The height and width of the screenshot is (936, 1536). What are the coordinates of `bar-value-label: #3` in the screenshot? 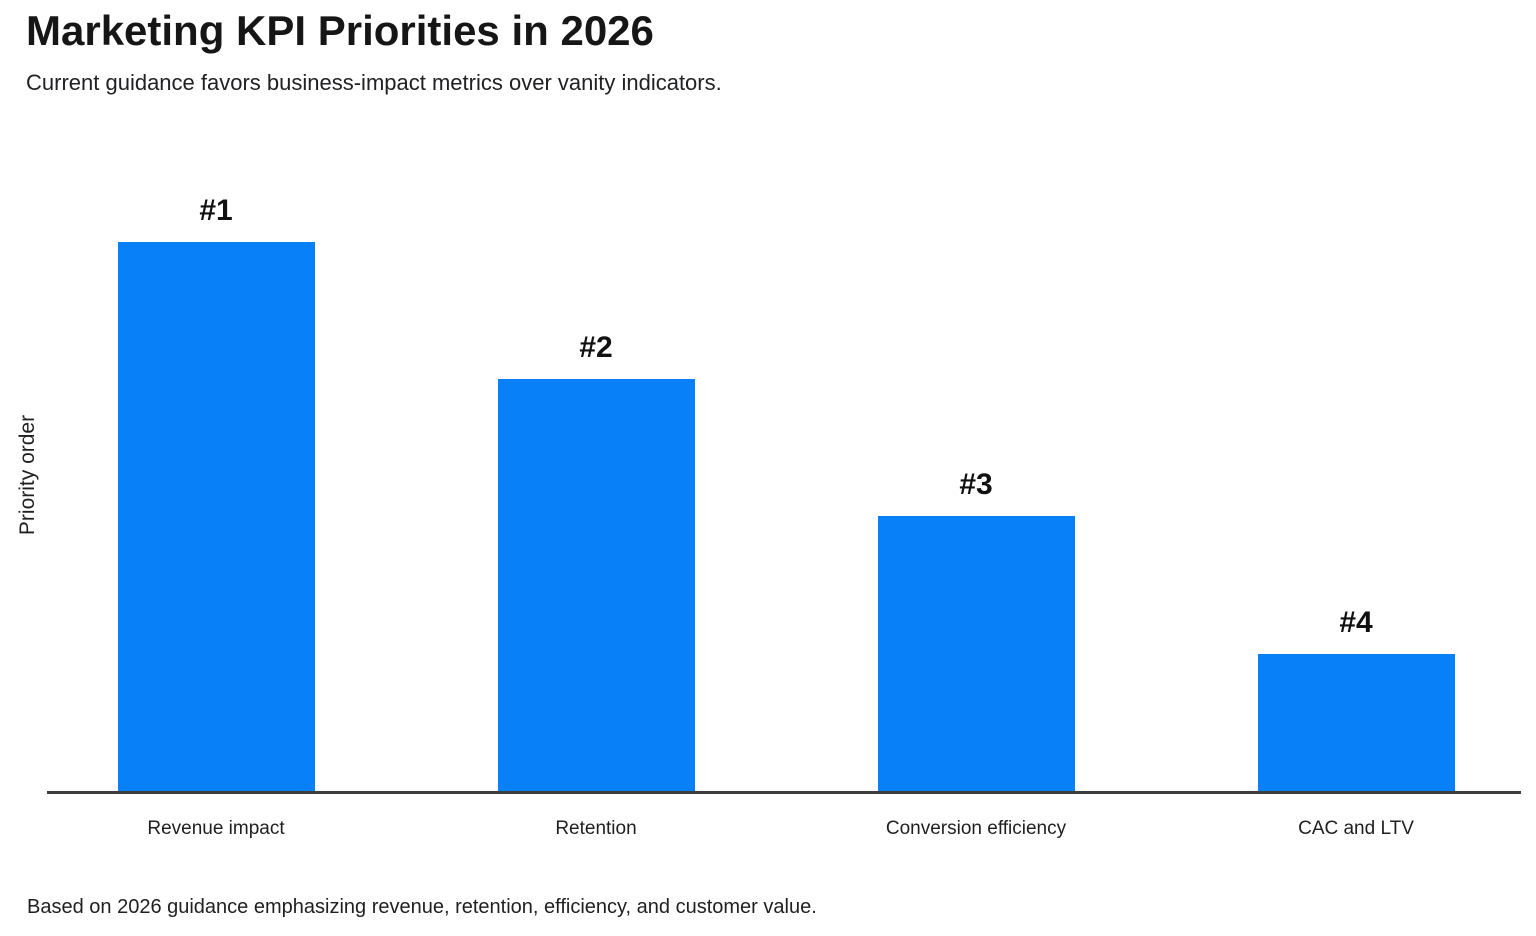 It's located at (976, 484).